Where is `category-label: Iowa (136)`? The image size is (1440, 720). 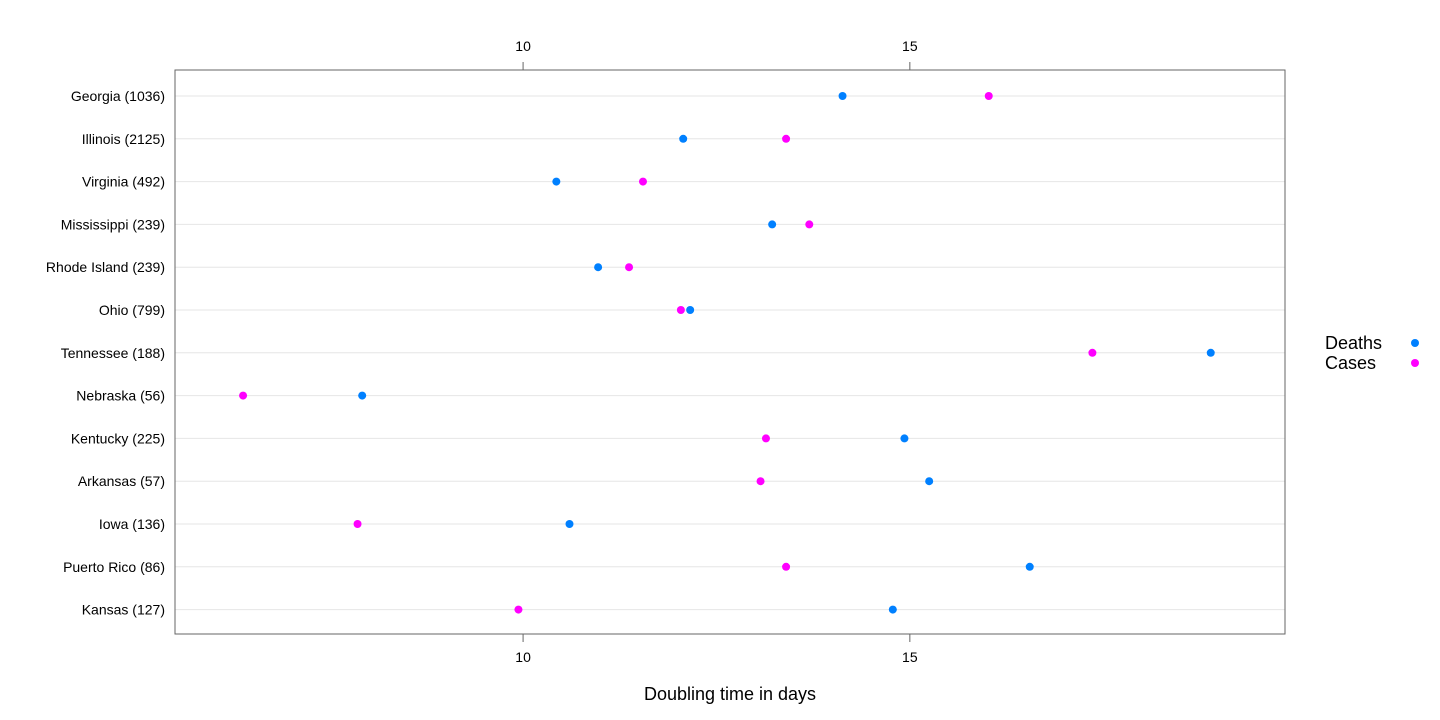 category-label: Iowa (136) is located at coordinates (132, 524).